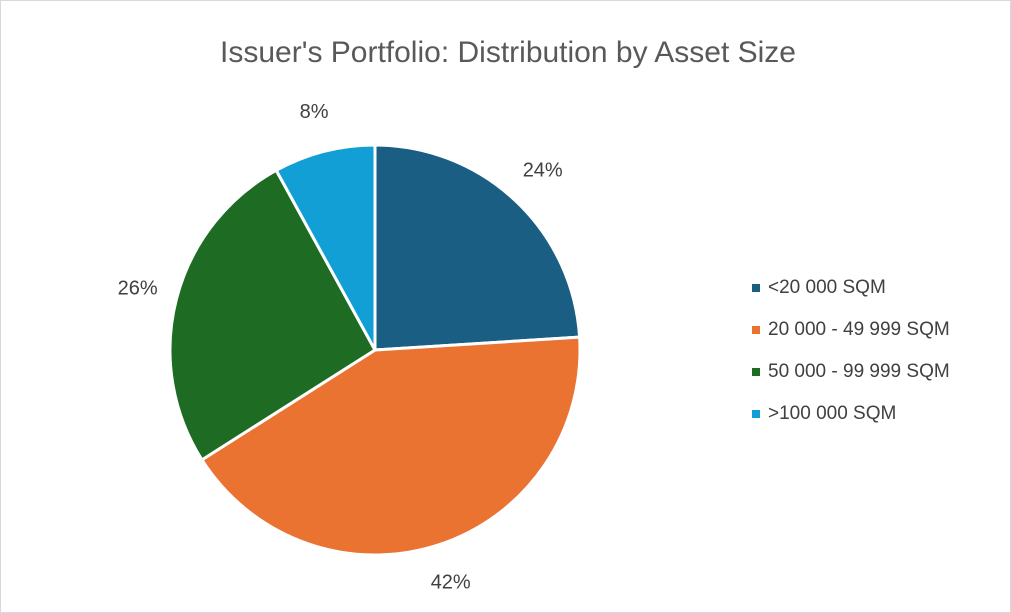 The width and height of the screenshot is (1011, 613). Describe the element at coordinates (827, 287) in the screenshot. I see `legend-label: <20 000 SQM` at that location.